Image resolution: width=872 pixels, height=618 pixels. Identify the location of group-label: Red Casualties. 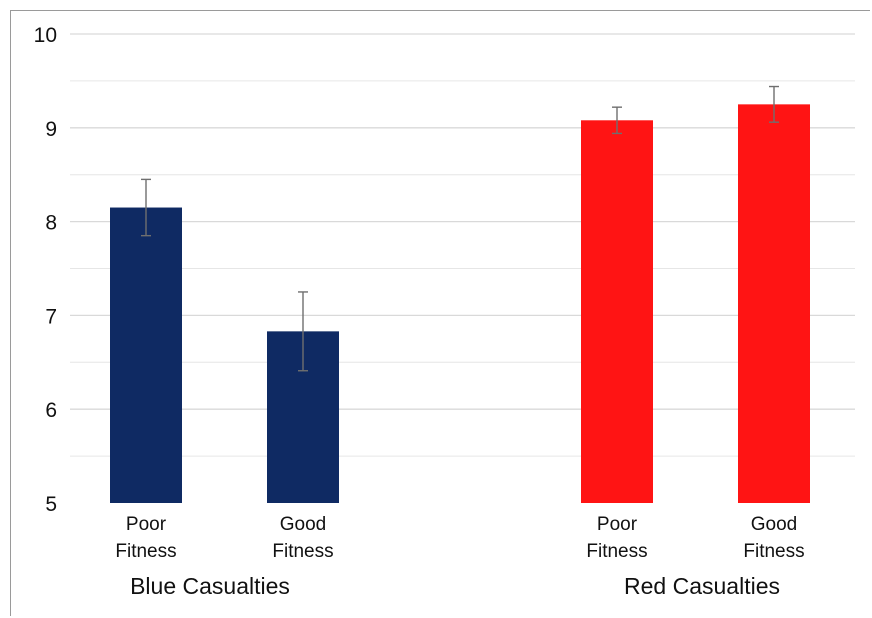
(702, 586).